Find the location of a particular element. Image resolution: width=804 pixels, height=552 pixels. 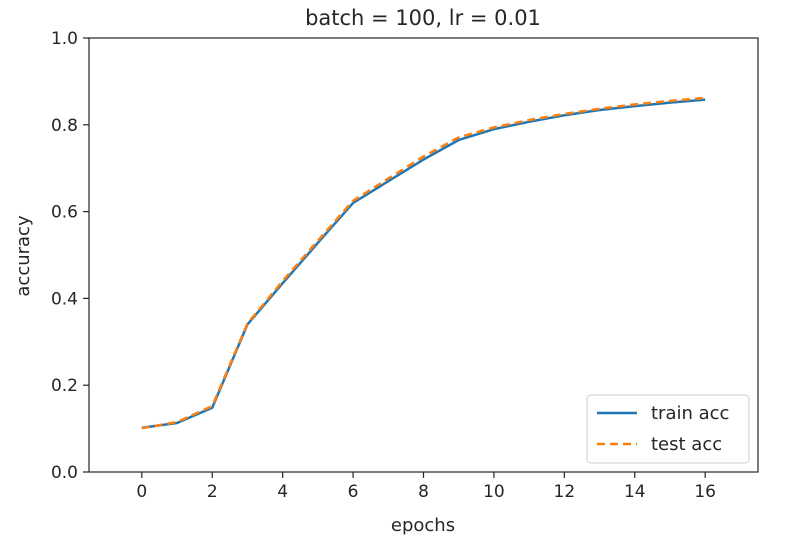

x-tick-label: 6 is located at coordinates (353, 492).